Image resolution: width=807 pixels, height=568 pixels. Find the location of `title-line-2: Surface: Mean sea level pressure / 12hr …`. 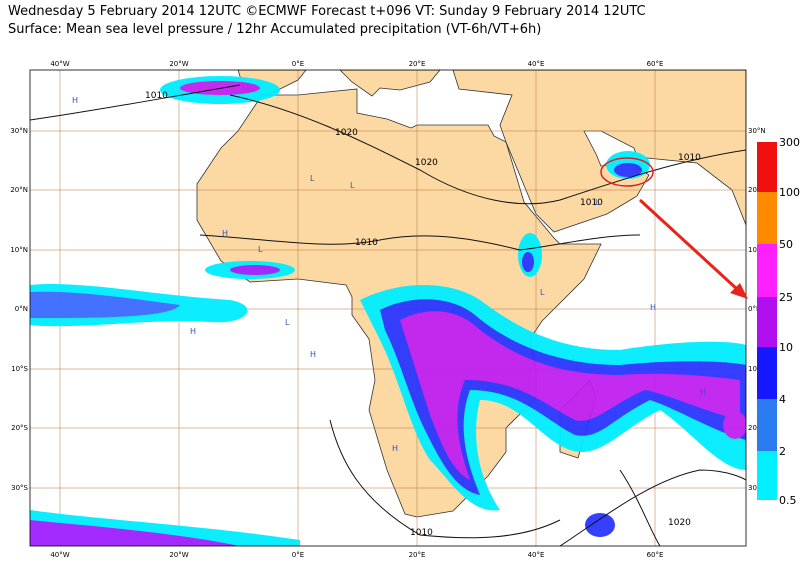

title-line-2: Surface: Mean sea level pressure / 12hr … is located at coordinates (275, 29).